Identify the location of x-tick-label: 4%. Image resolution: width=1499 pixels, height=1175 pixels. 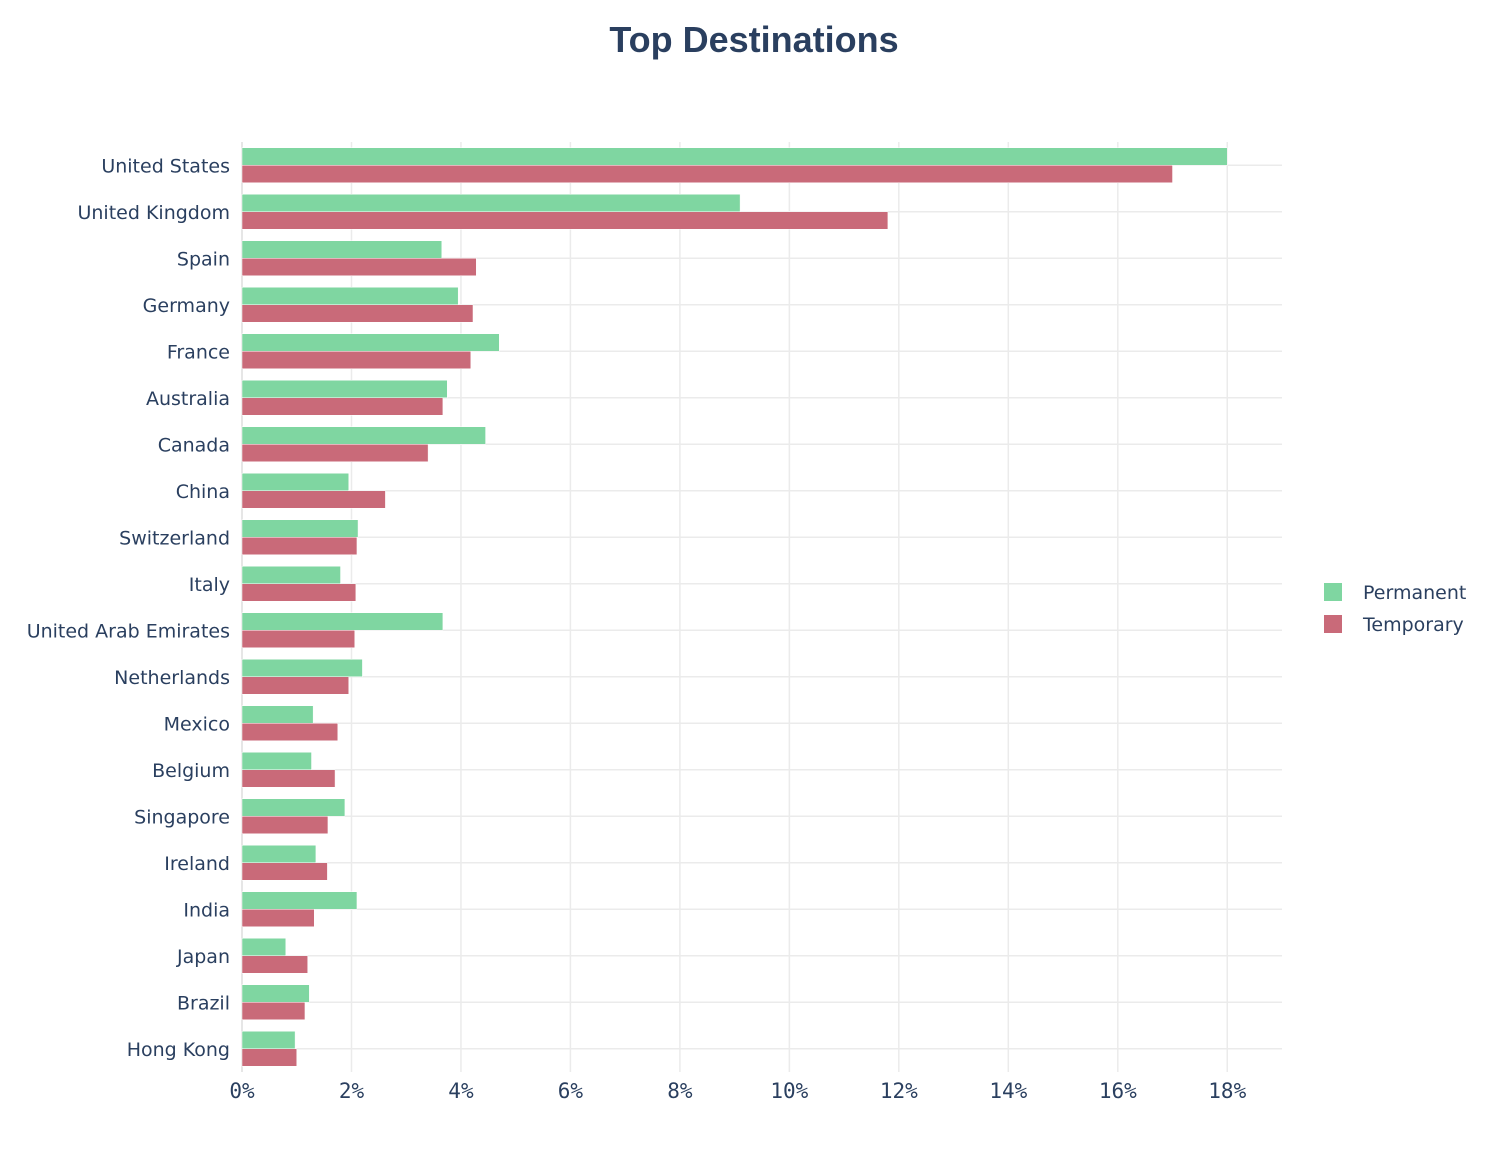
(461, 1091).